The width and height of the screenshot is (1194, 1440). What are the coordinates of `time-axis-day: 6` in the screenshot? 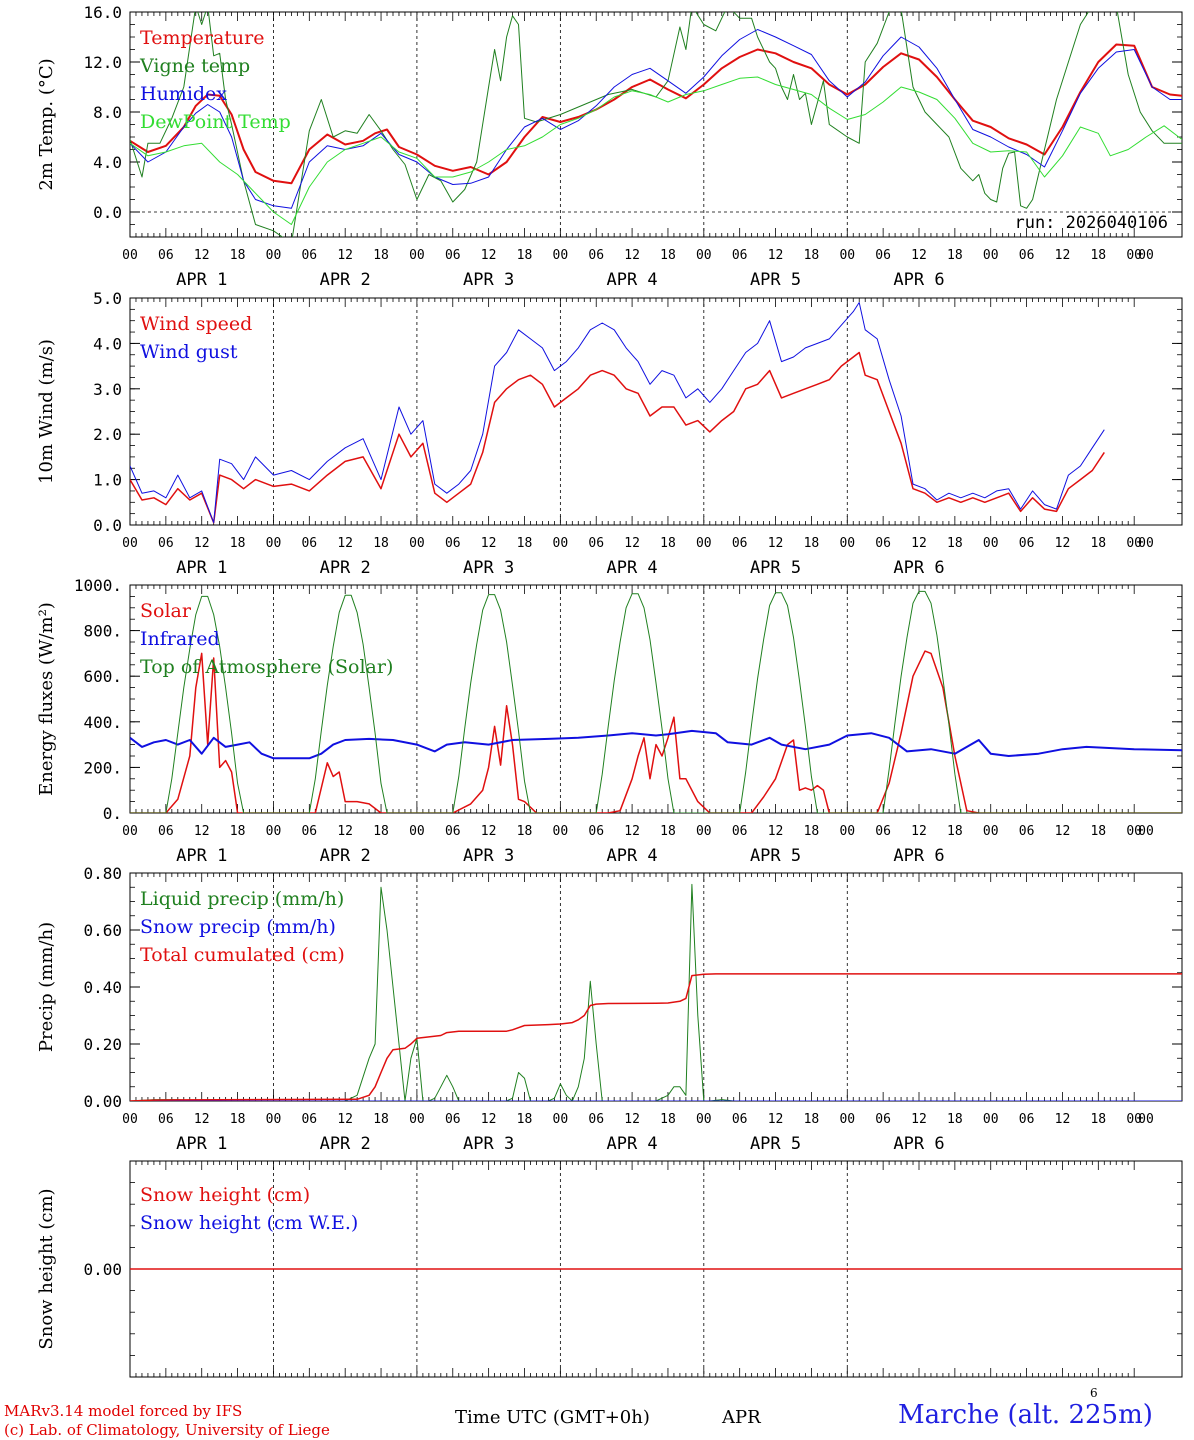 It's located at (1094, 1393).